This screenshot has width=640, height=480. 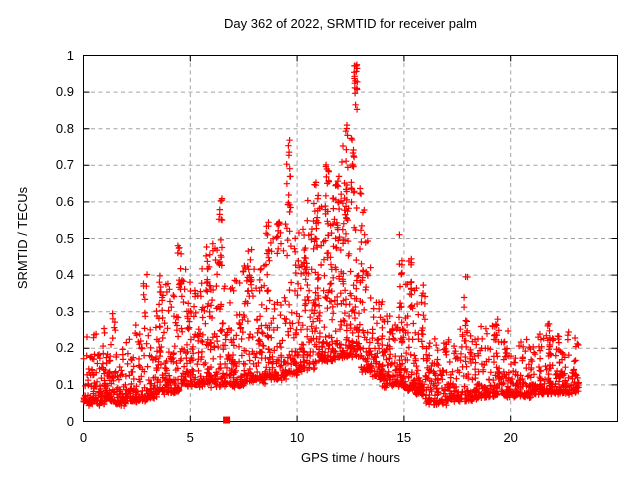 What do you see at coordinates (64, 384) in the screenshot?
I see `y-tick-label: 0.1` at bounding box center [64, 384].